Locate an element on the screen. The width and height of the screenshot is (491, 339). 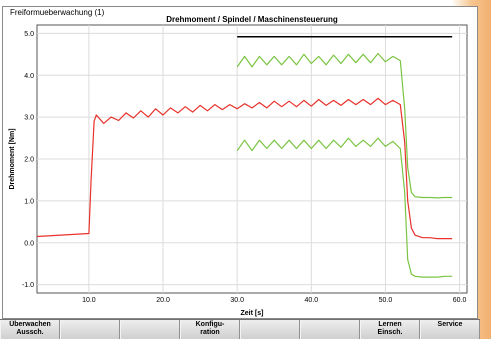
x-tick-label: 10.0 is located at coordinates (89, 300).